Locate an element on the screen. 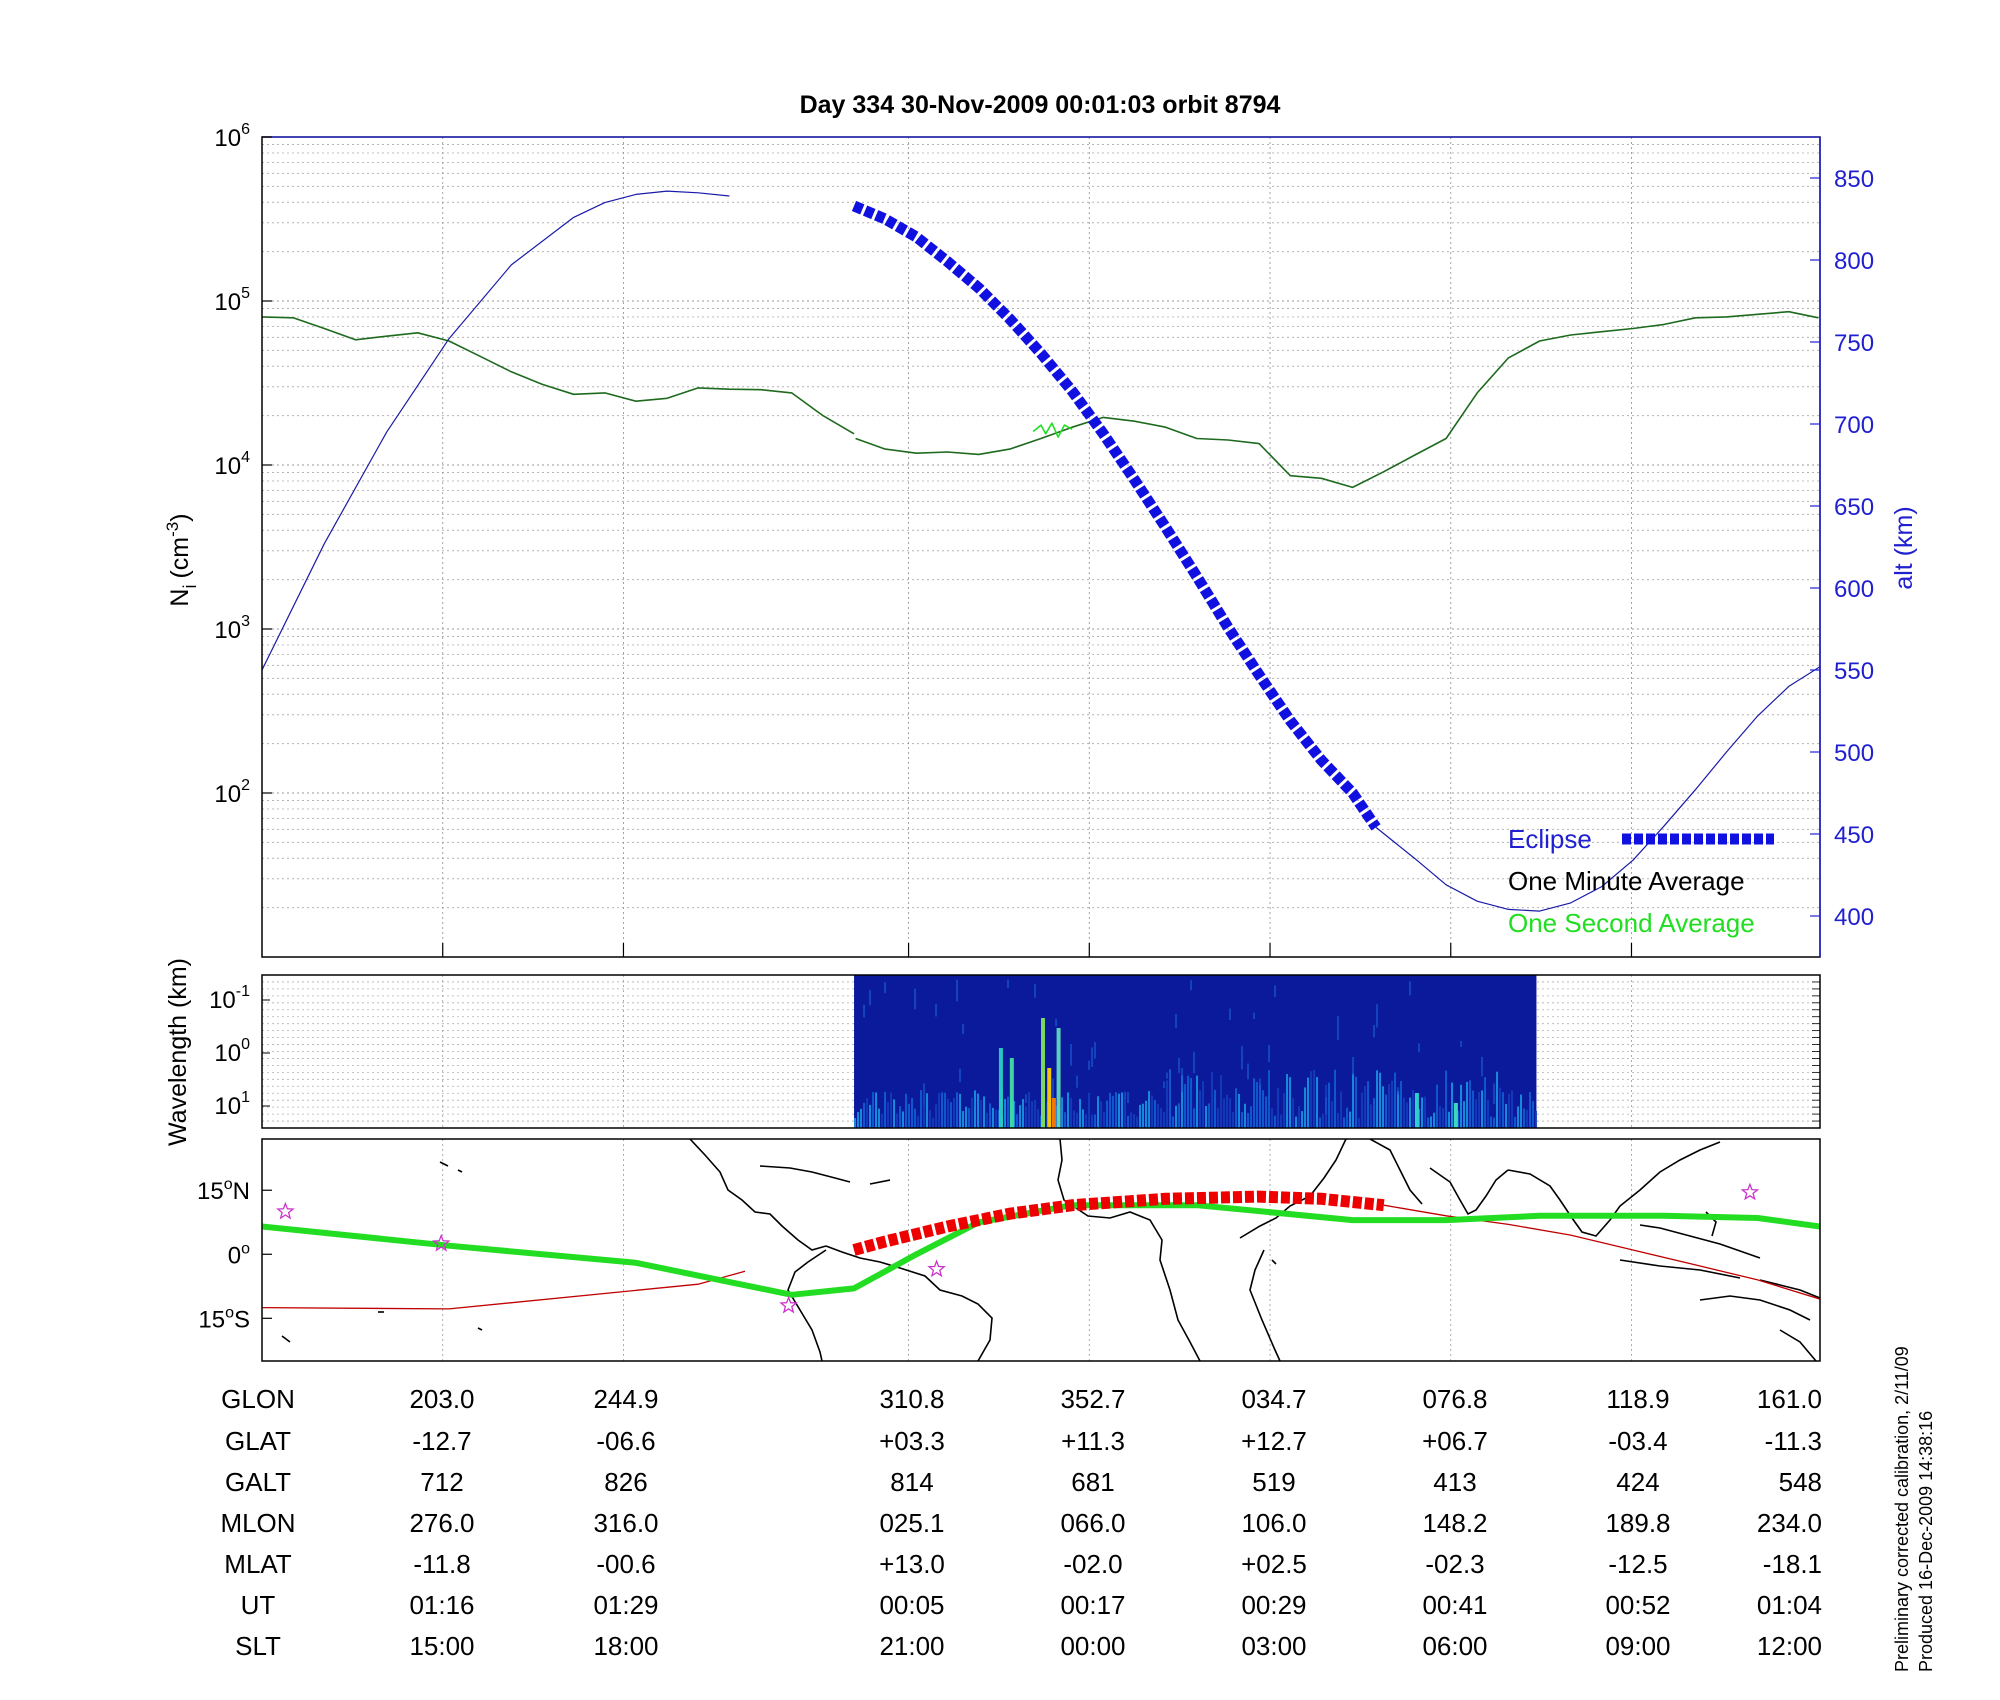  altitude-y-tick-label: 550 is located at coordinates (1854, 671).